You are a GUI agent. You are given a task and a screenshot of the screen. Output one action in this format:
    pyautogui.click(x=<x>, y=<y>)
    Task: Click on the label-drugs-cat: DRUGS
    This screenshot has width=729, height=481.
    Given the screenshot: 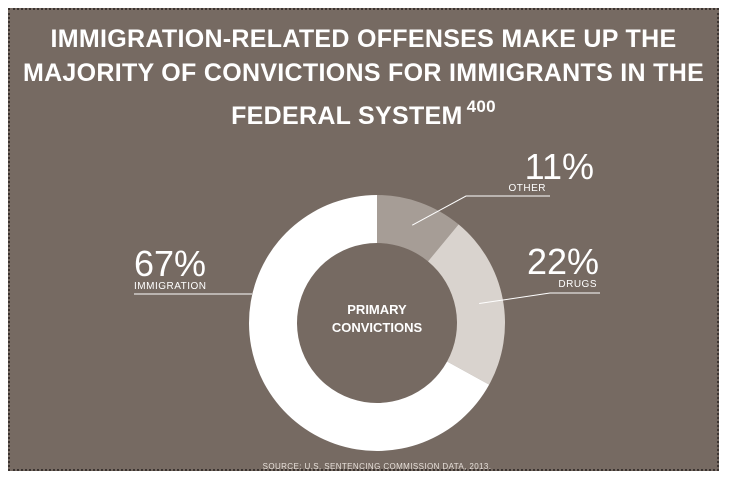 What is the action you would take?
    pyautogui.click(x=577, y=284)
    